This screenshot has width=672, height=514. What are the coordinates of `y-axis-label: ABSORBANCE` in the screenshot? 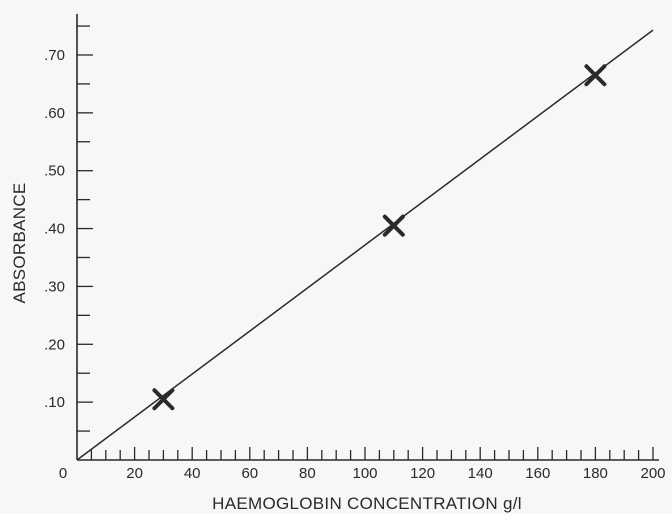 It's located at (19, 242).